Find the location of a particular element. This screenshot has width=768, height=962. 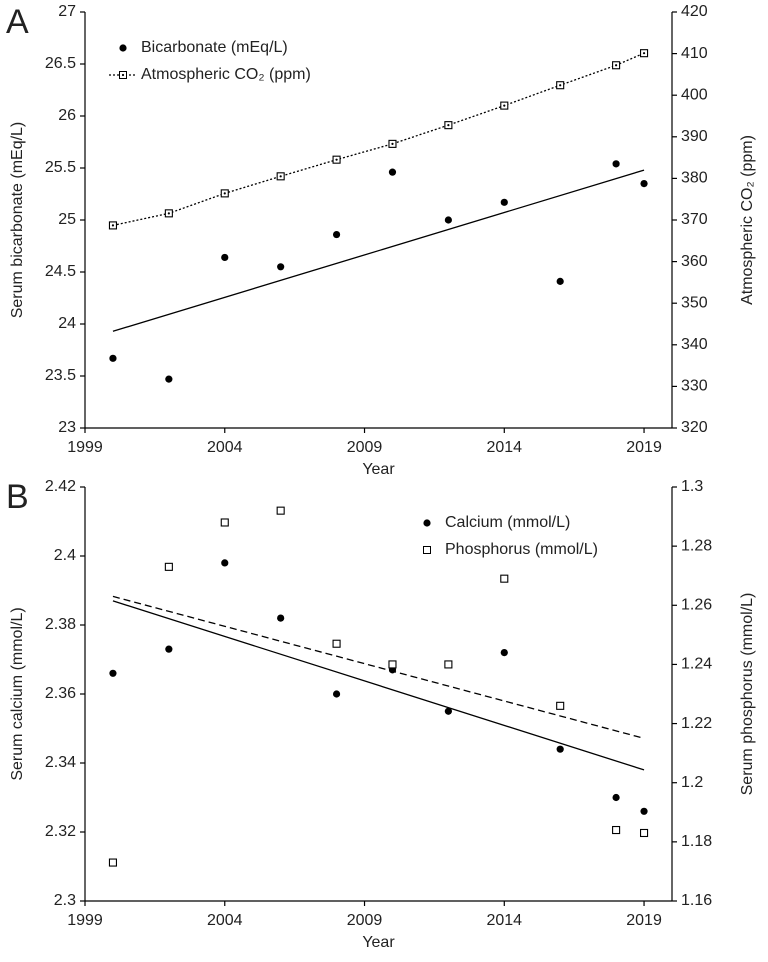

y-tick-label: 25 is located at coordinates (67, 219).